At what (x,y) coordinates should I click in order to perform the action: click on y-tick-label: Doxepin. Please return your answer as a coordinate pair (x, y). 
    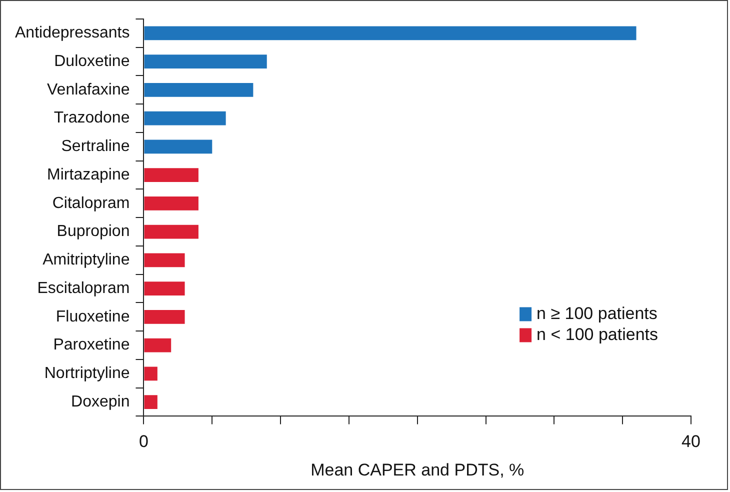
    Looking at the image, I should click on (100, 401).